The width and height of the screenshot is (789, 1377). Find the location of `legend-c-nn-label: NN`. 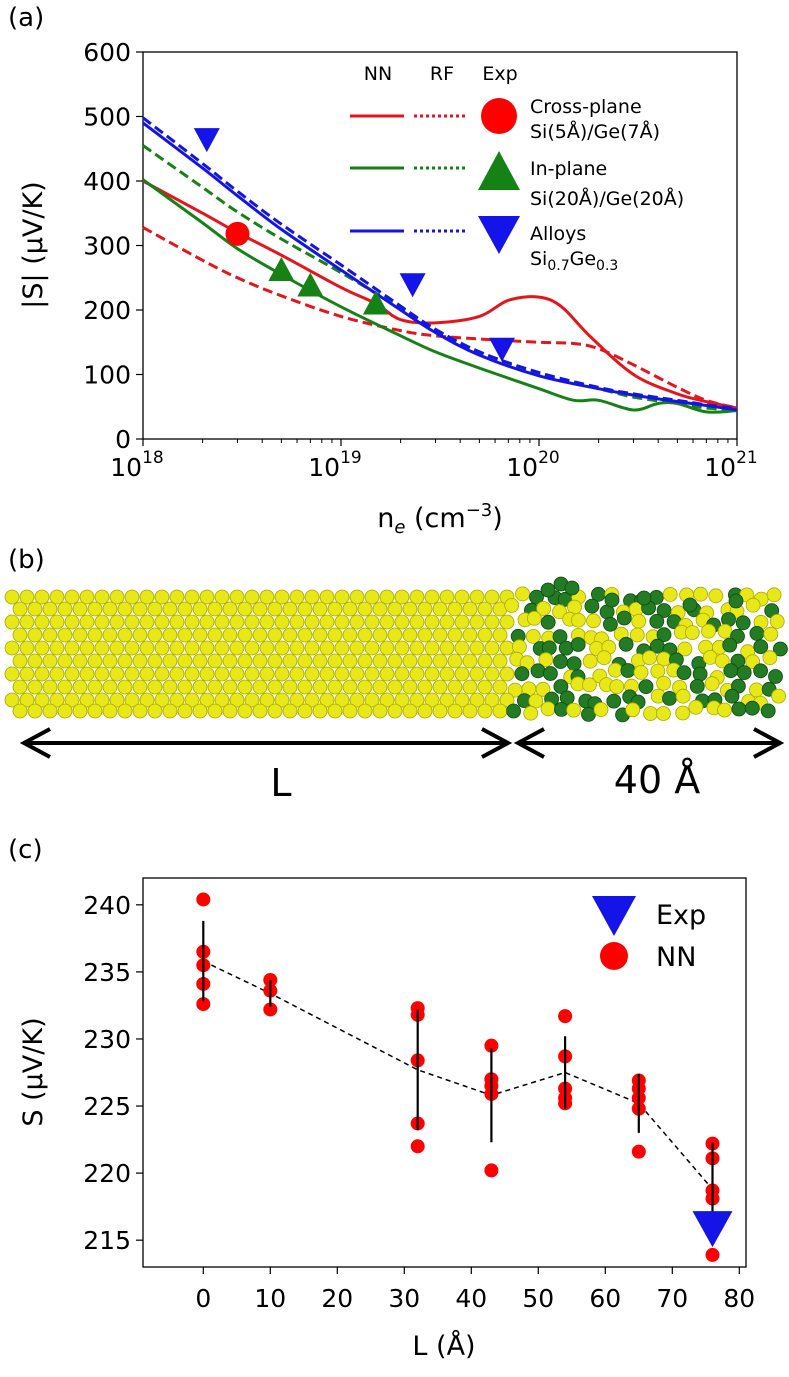

legend-c-nn-label: NN is located at coordinates (676, 957).